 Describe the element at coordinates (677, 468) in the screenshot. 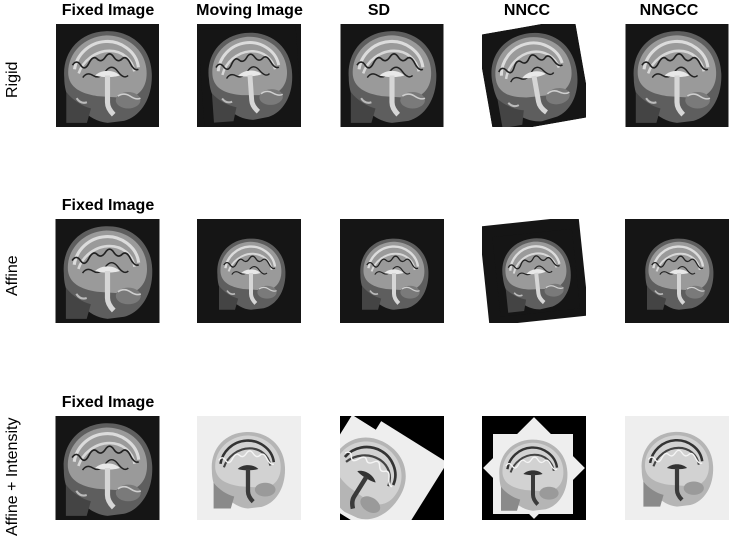

I see `affine-intensity-nngcc-result` at that location.